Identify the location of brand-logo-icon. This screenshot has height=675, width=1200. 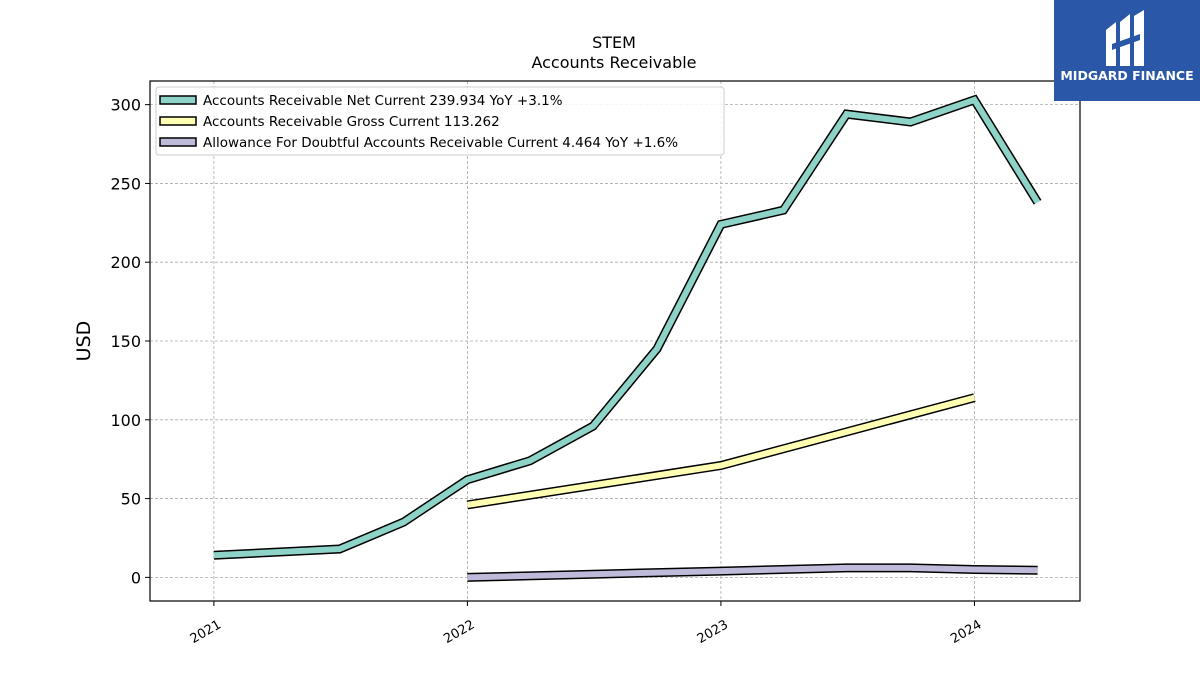
(1125, 38).